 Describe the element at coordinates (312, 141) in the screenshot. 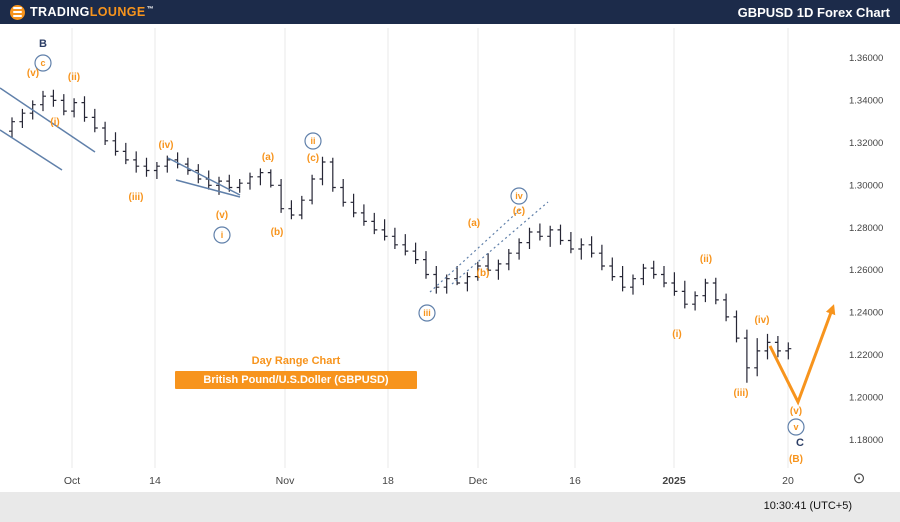

I see `svg-text: ii` at that location.